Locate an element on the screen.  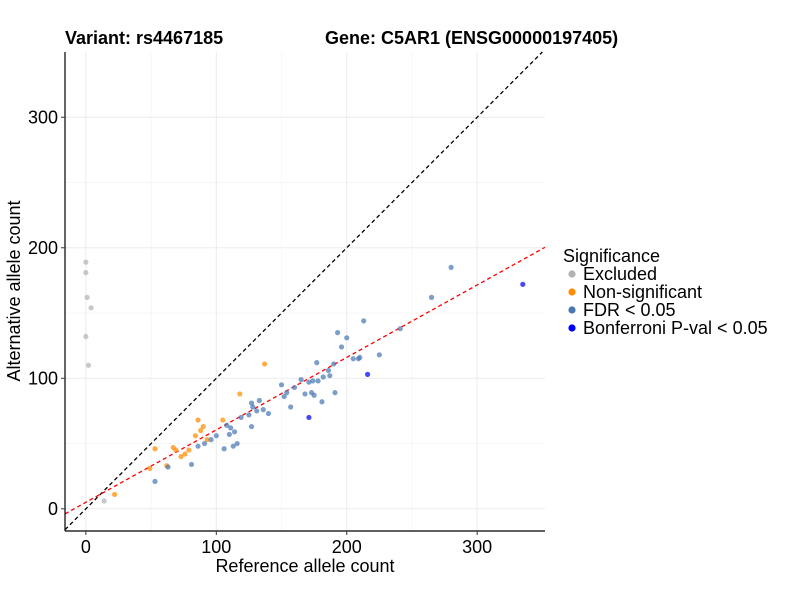
chart-title-variant: Variant: rs4467185 is located at coordinates (144, 38).